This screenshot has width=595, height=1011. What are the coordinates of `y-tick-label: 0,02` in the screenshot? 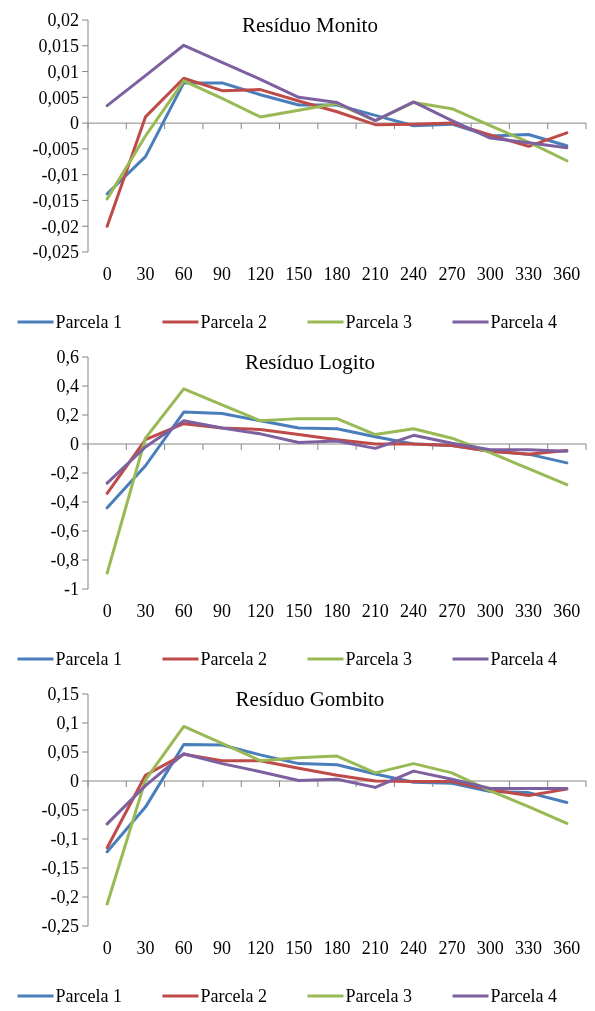 It's located at (63, 20).